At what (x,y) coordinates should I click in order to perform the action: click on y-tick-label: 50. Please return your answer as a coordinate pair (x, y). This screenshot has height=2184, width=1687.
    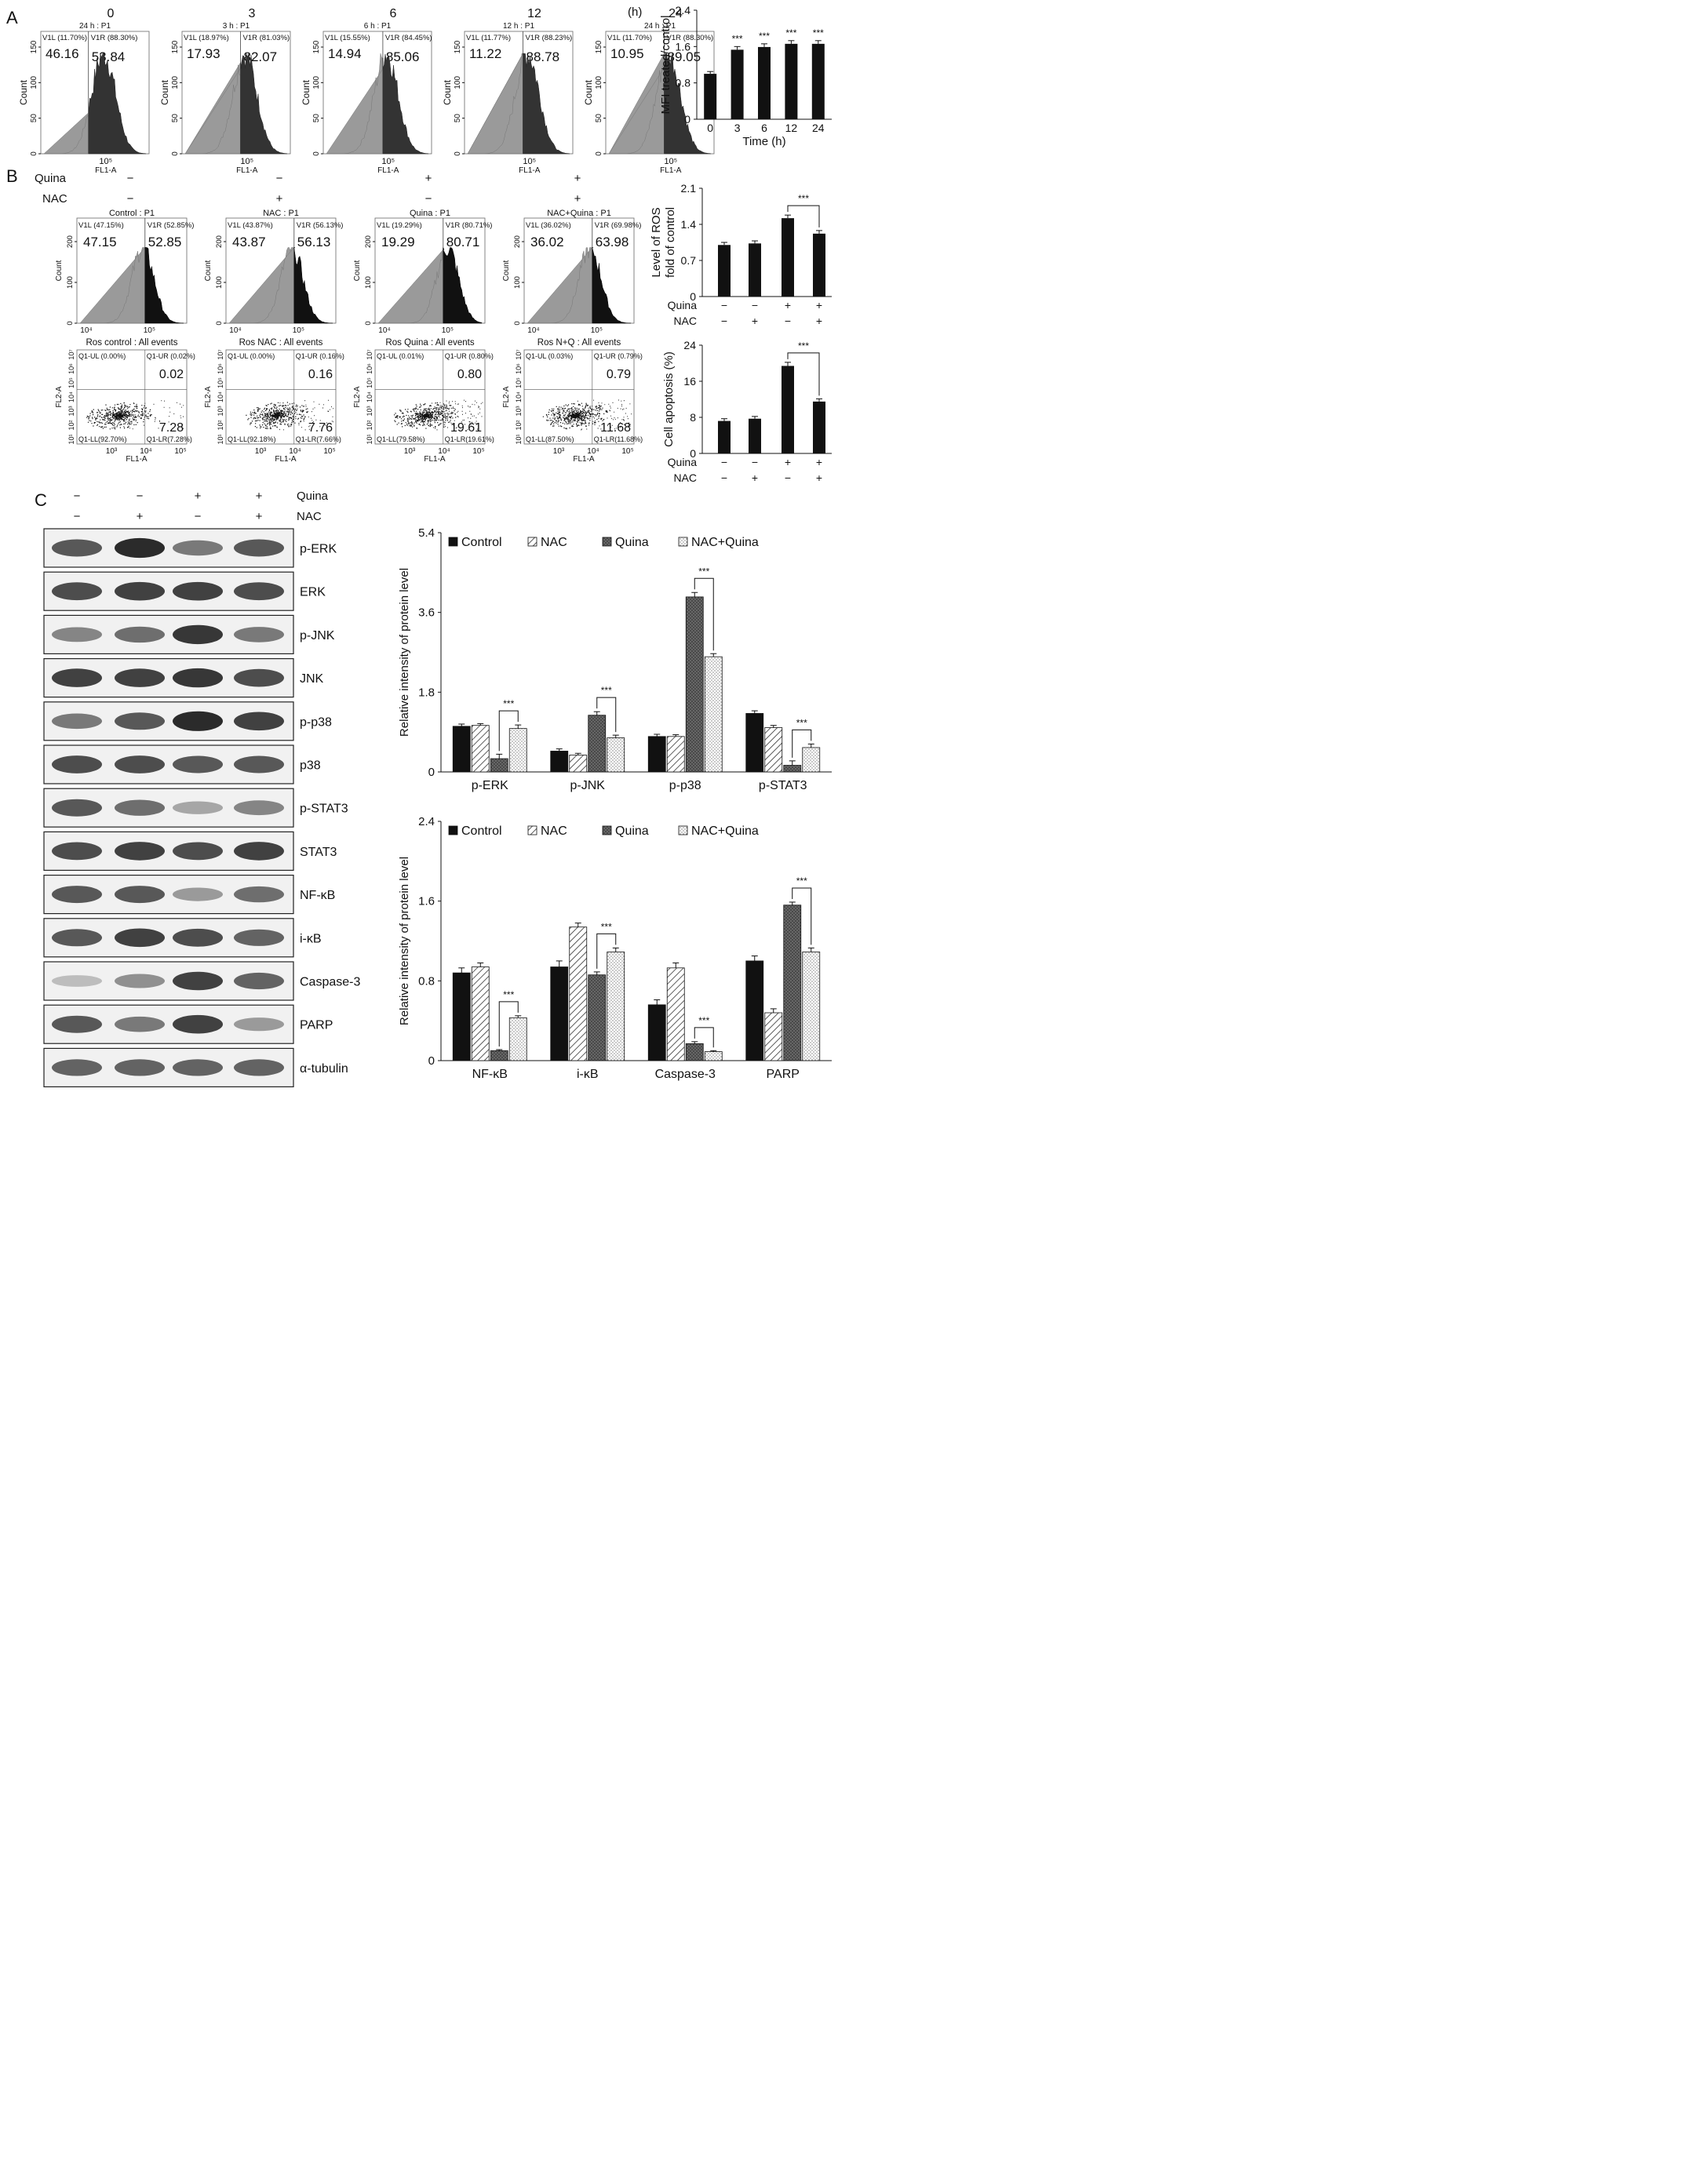
    Looking at the image, I should click on (316, 118).